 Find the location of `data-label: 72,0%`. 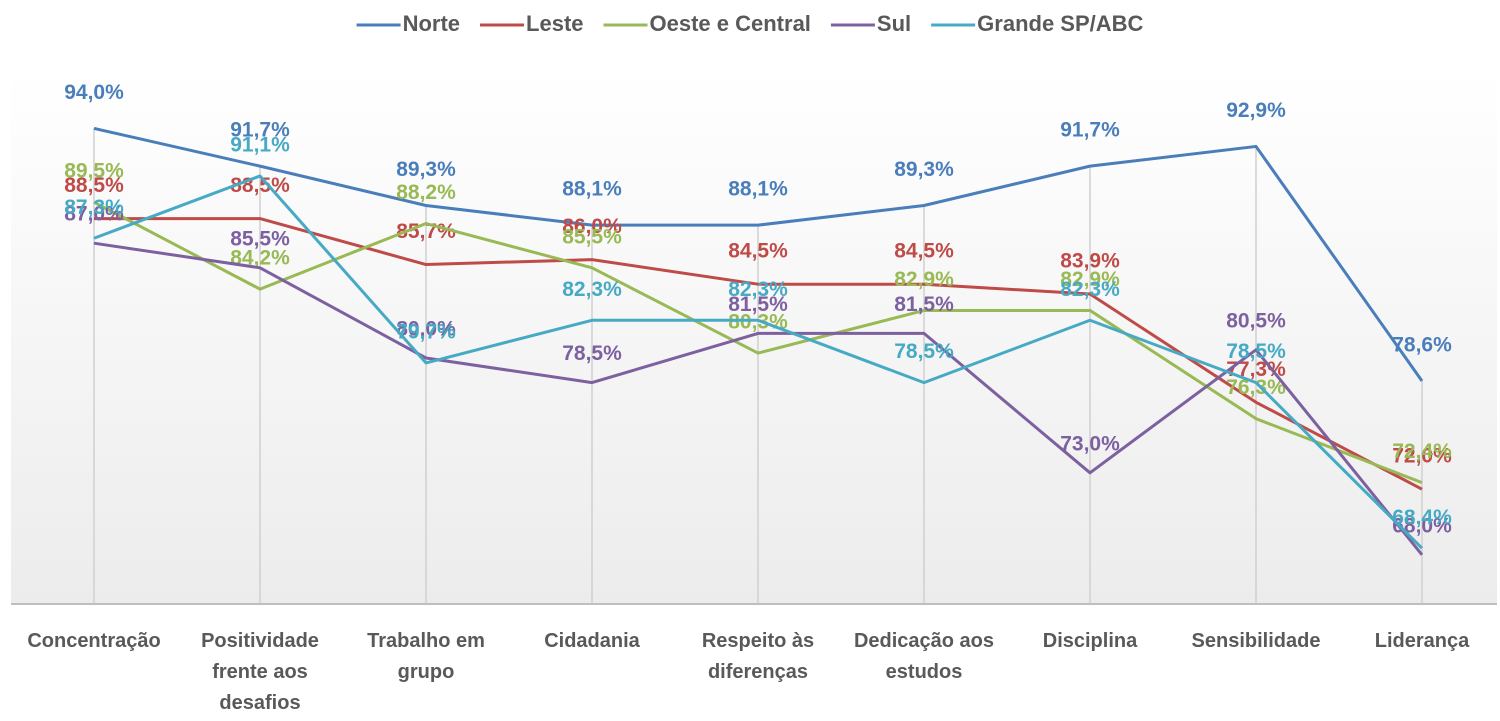

data-label: 72,0% is located at coordinates (1422, 456).